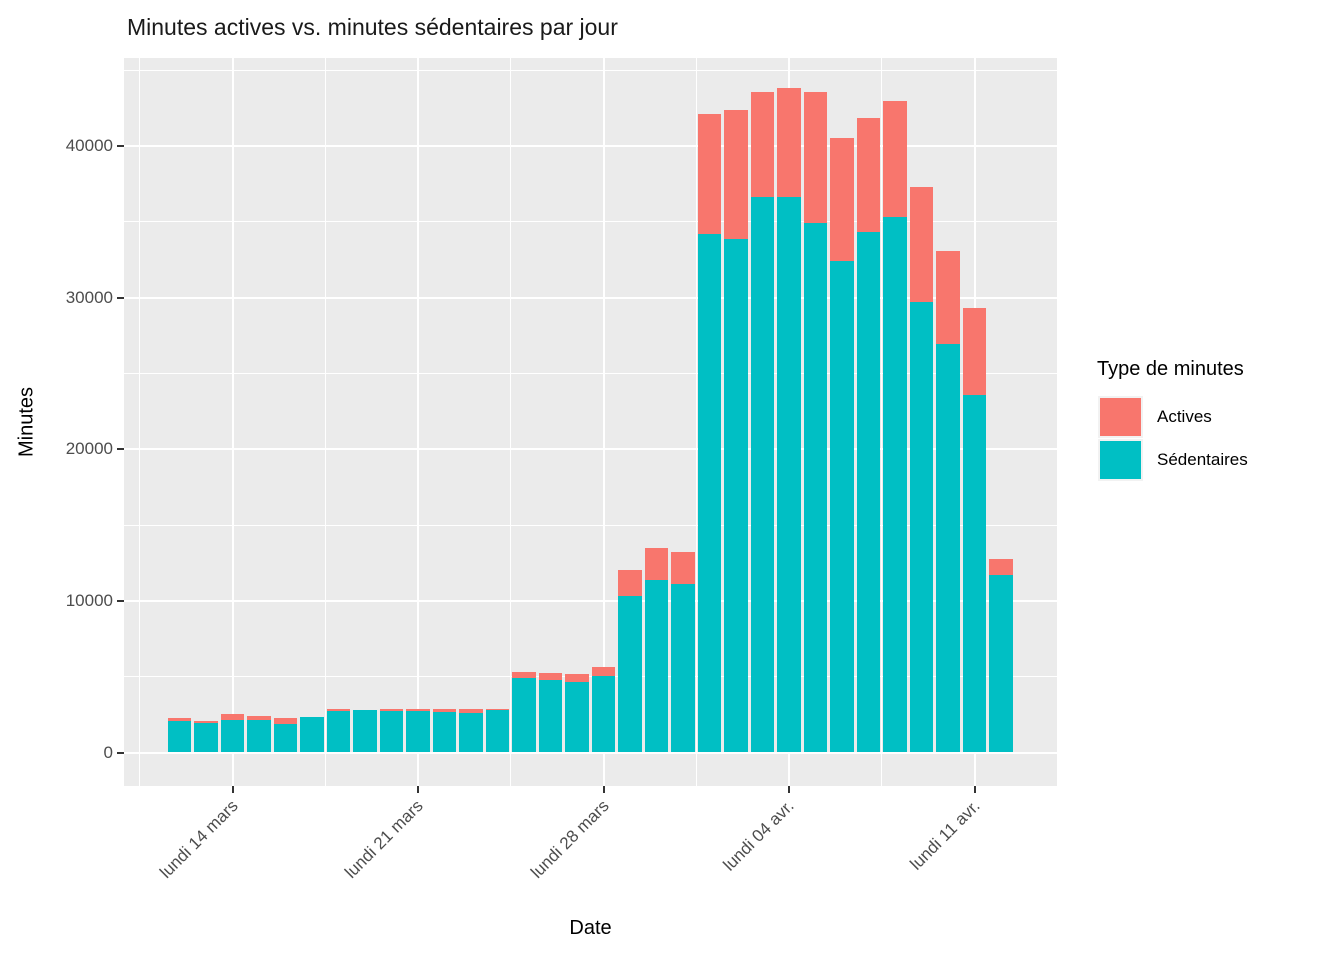 The height and width of the screenshot is (960, 1344). I want to click on bar-sedentaires-24-mars, so click(497, 731).